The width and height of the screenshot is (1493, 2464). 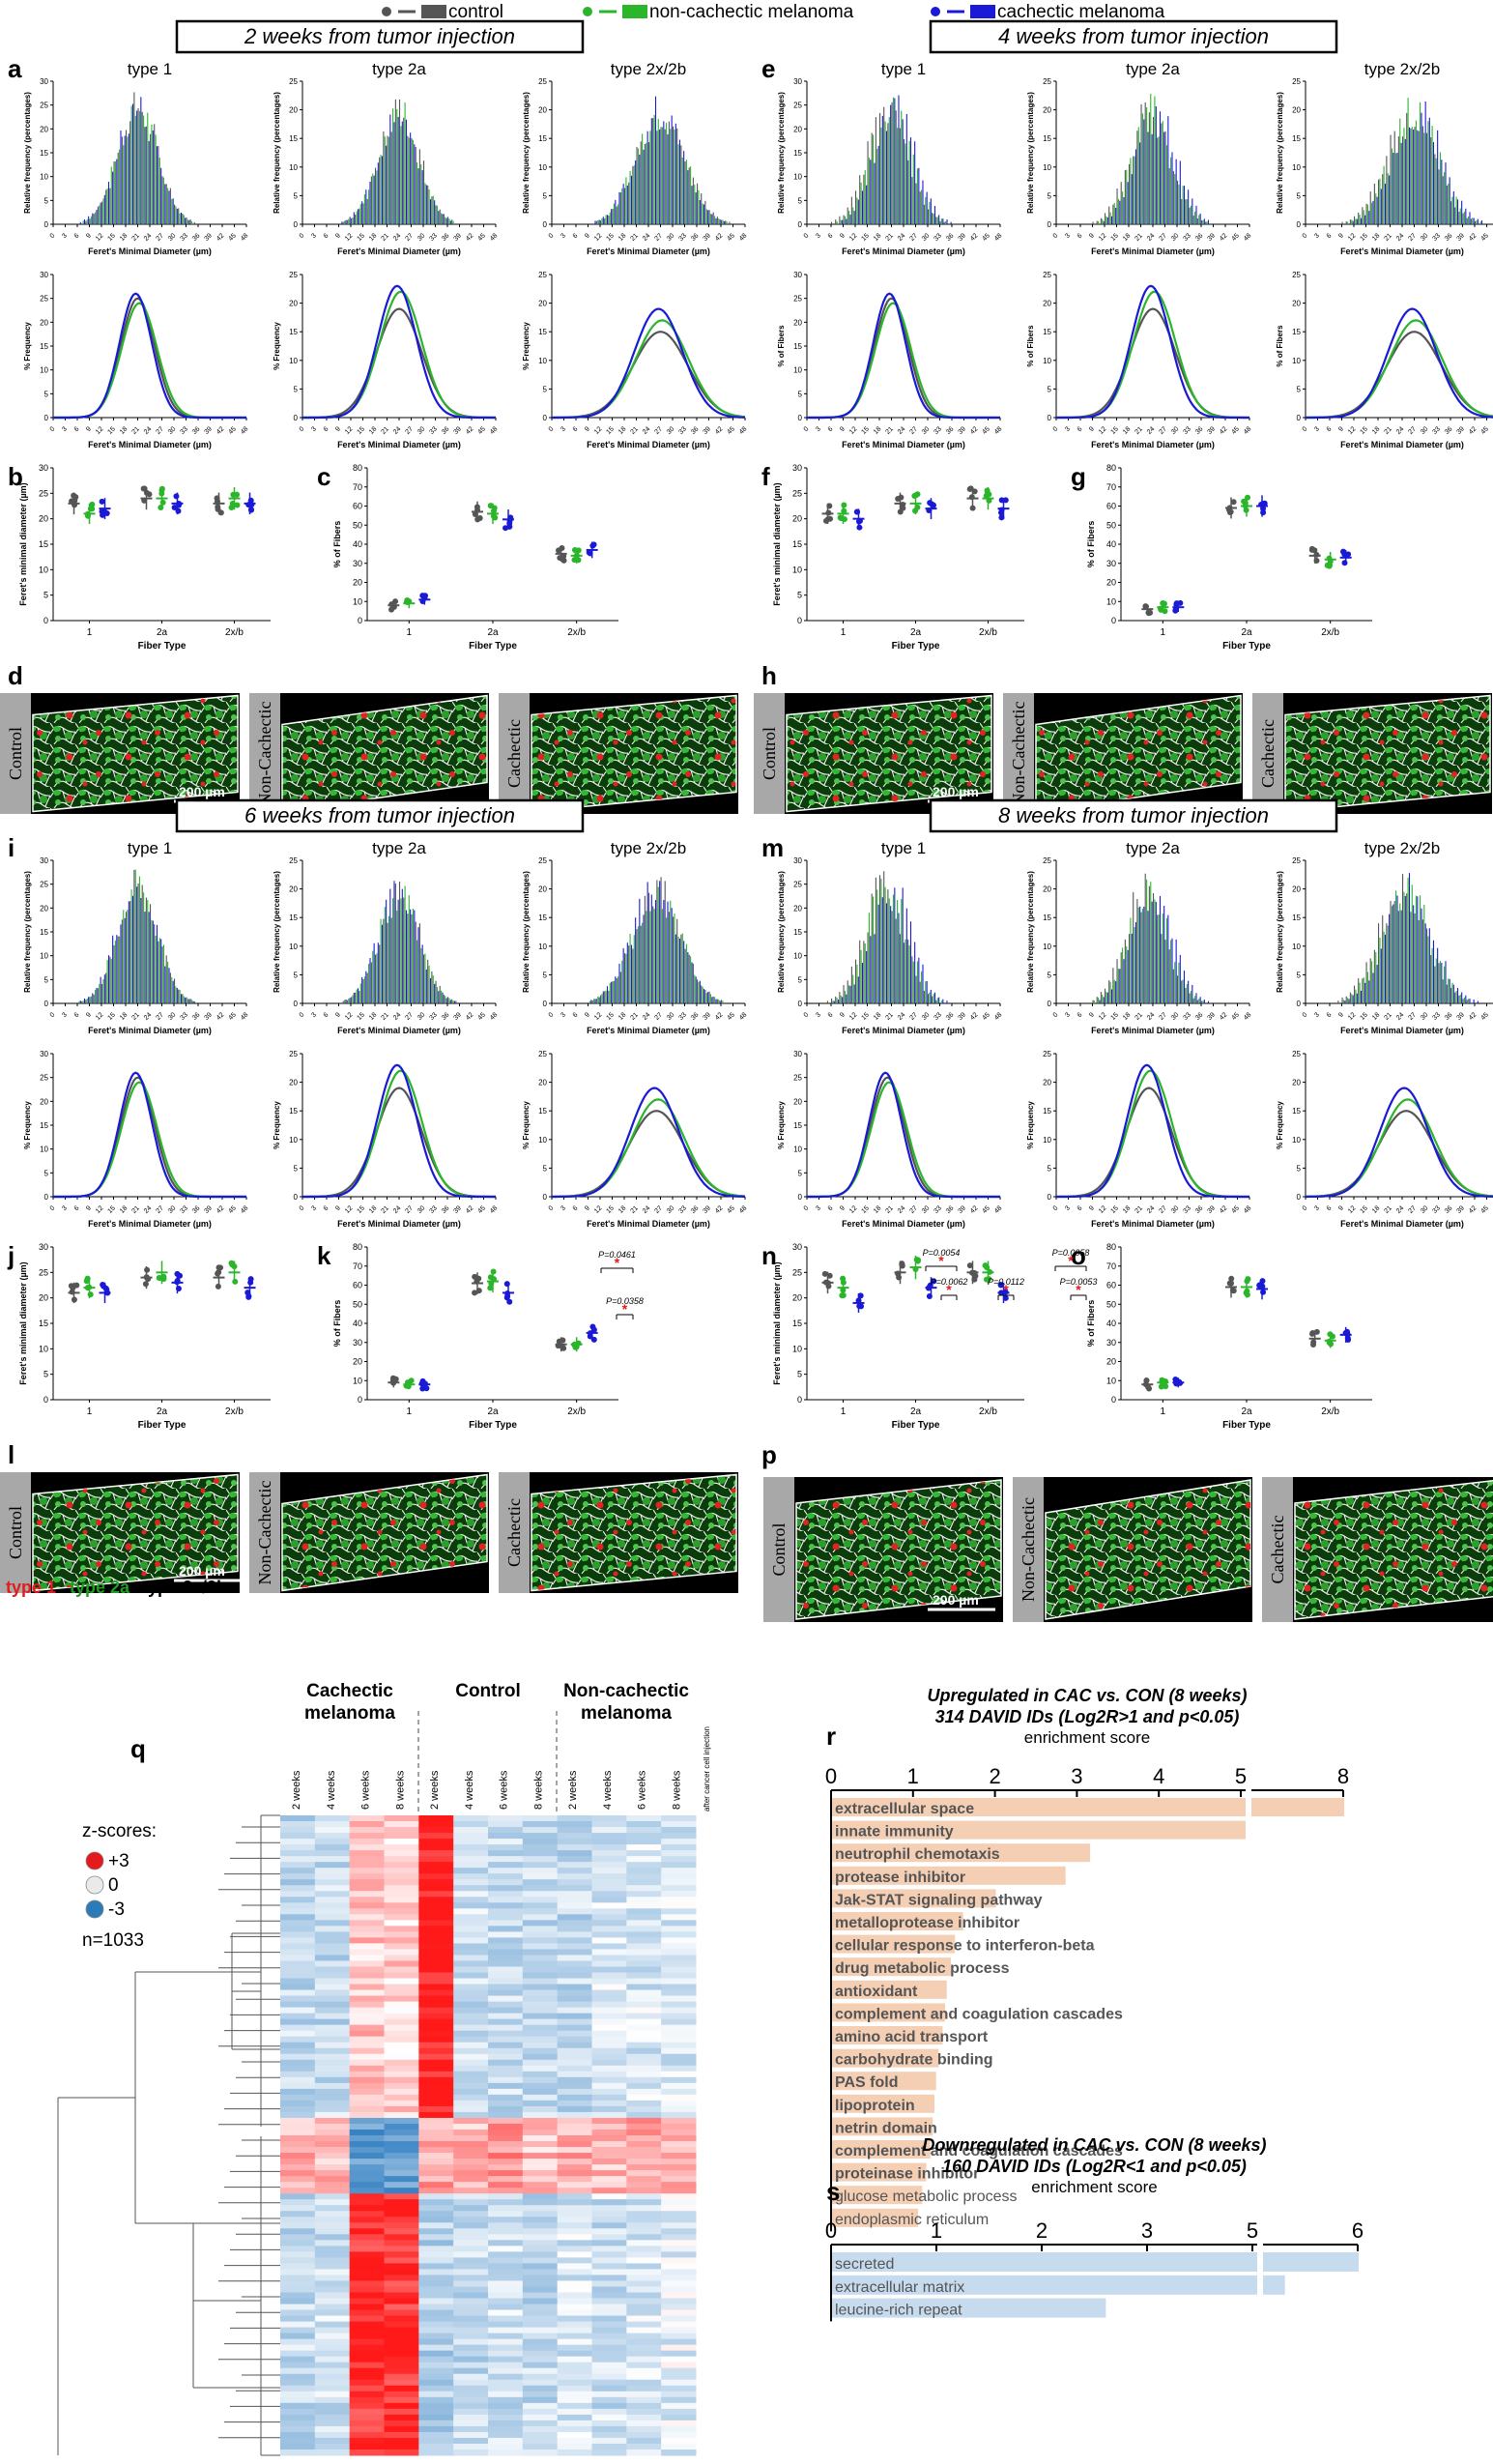 What do you see at coordinates (1103, 238) in the screenshot?
I see `x-tick-label: 12` at bounding box center [1103, 238].